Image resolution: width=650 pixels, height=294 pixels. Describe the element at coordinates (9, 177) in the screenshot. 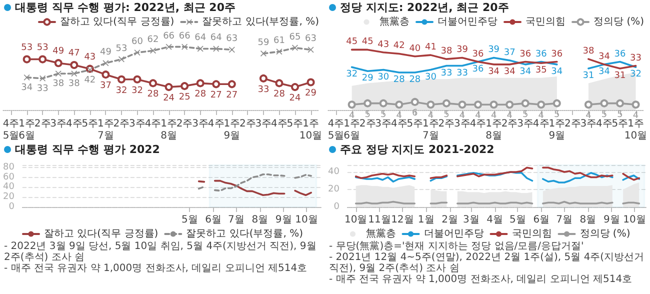

I see `y-tick-label: 60` at that location.